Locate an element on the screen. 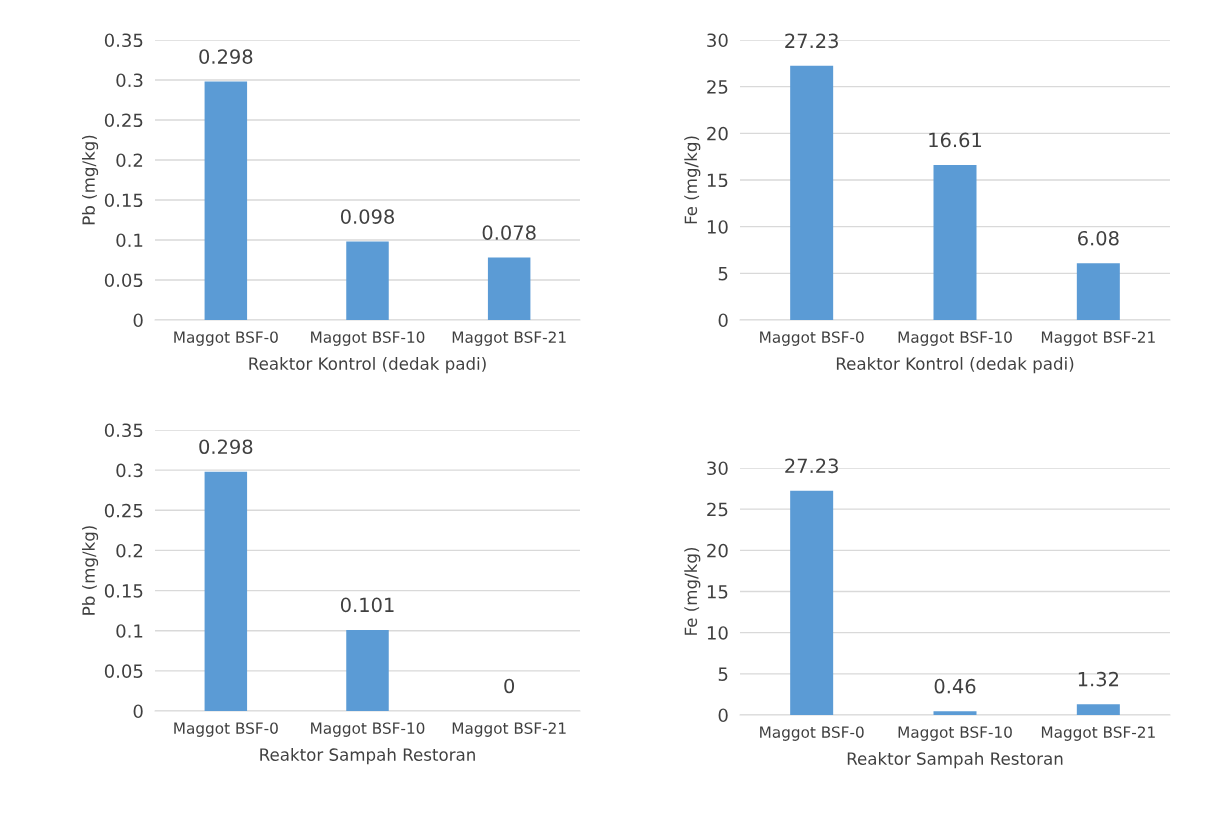  data-label: 6.08 is located at coordinates (1098, 238).